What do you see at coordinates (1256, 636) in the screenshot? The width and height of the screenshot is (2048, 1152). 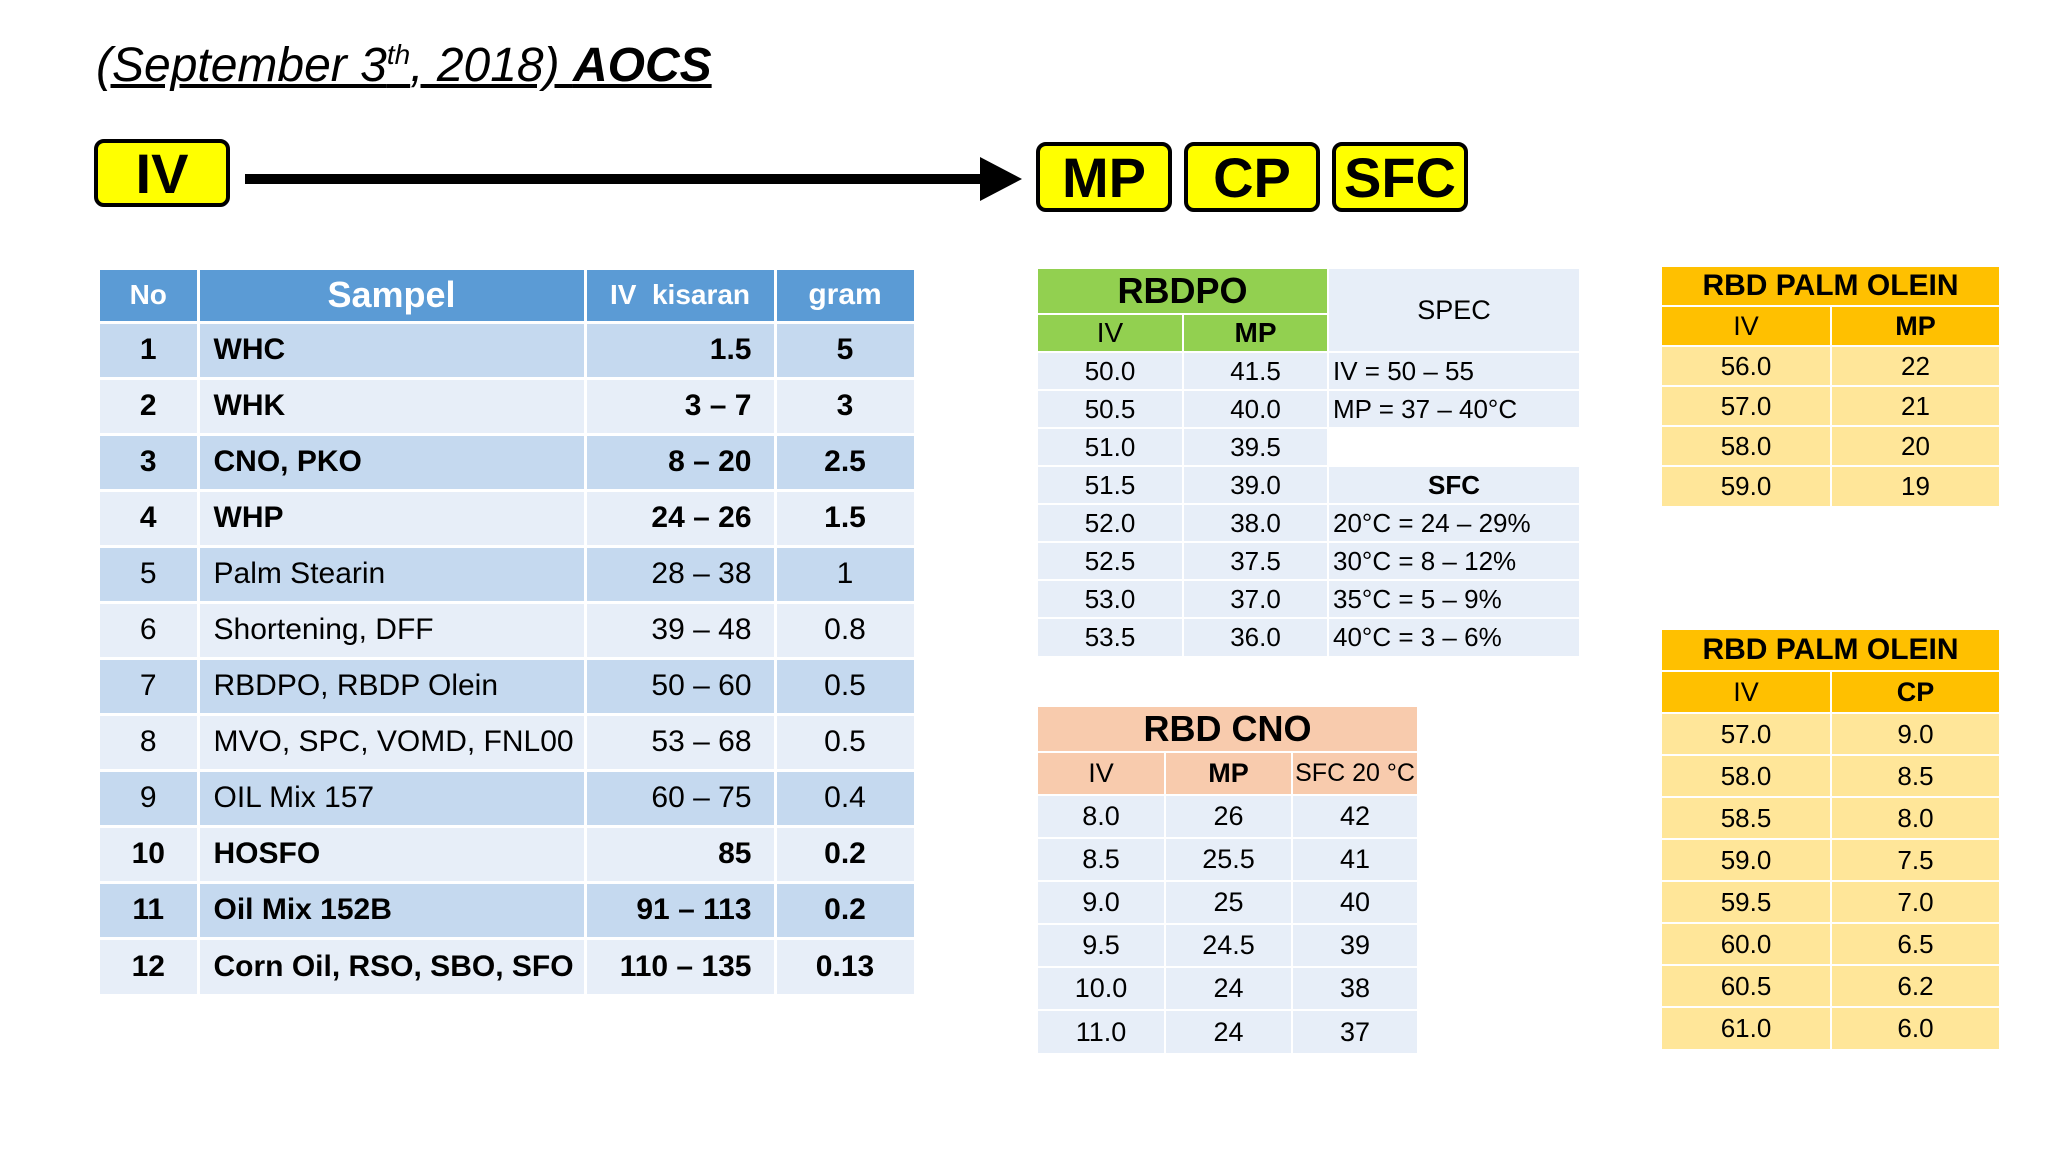 I see `rbdpo-cell-mp: 36.0` at bounding box center [1256, 636].